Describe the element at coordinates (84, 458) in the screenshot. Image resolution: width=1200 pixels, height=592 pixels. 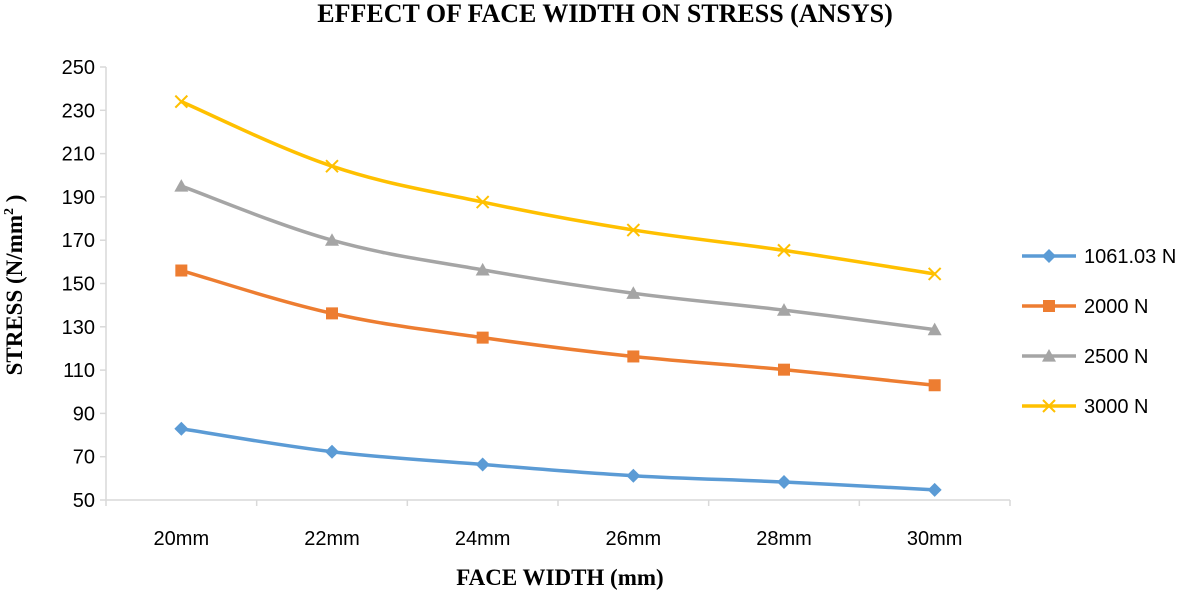
I see `y-tick-label: 70` at that location.